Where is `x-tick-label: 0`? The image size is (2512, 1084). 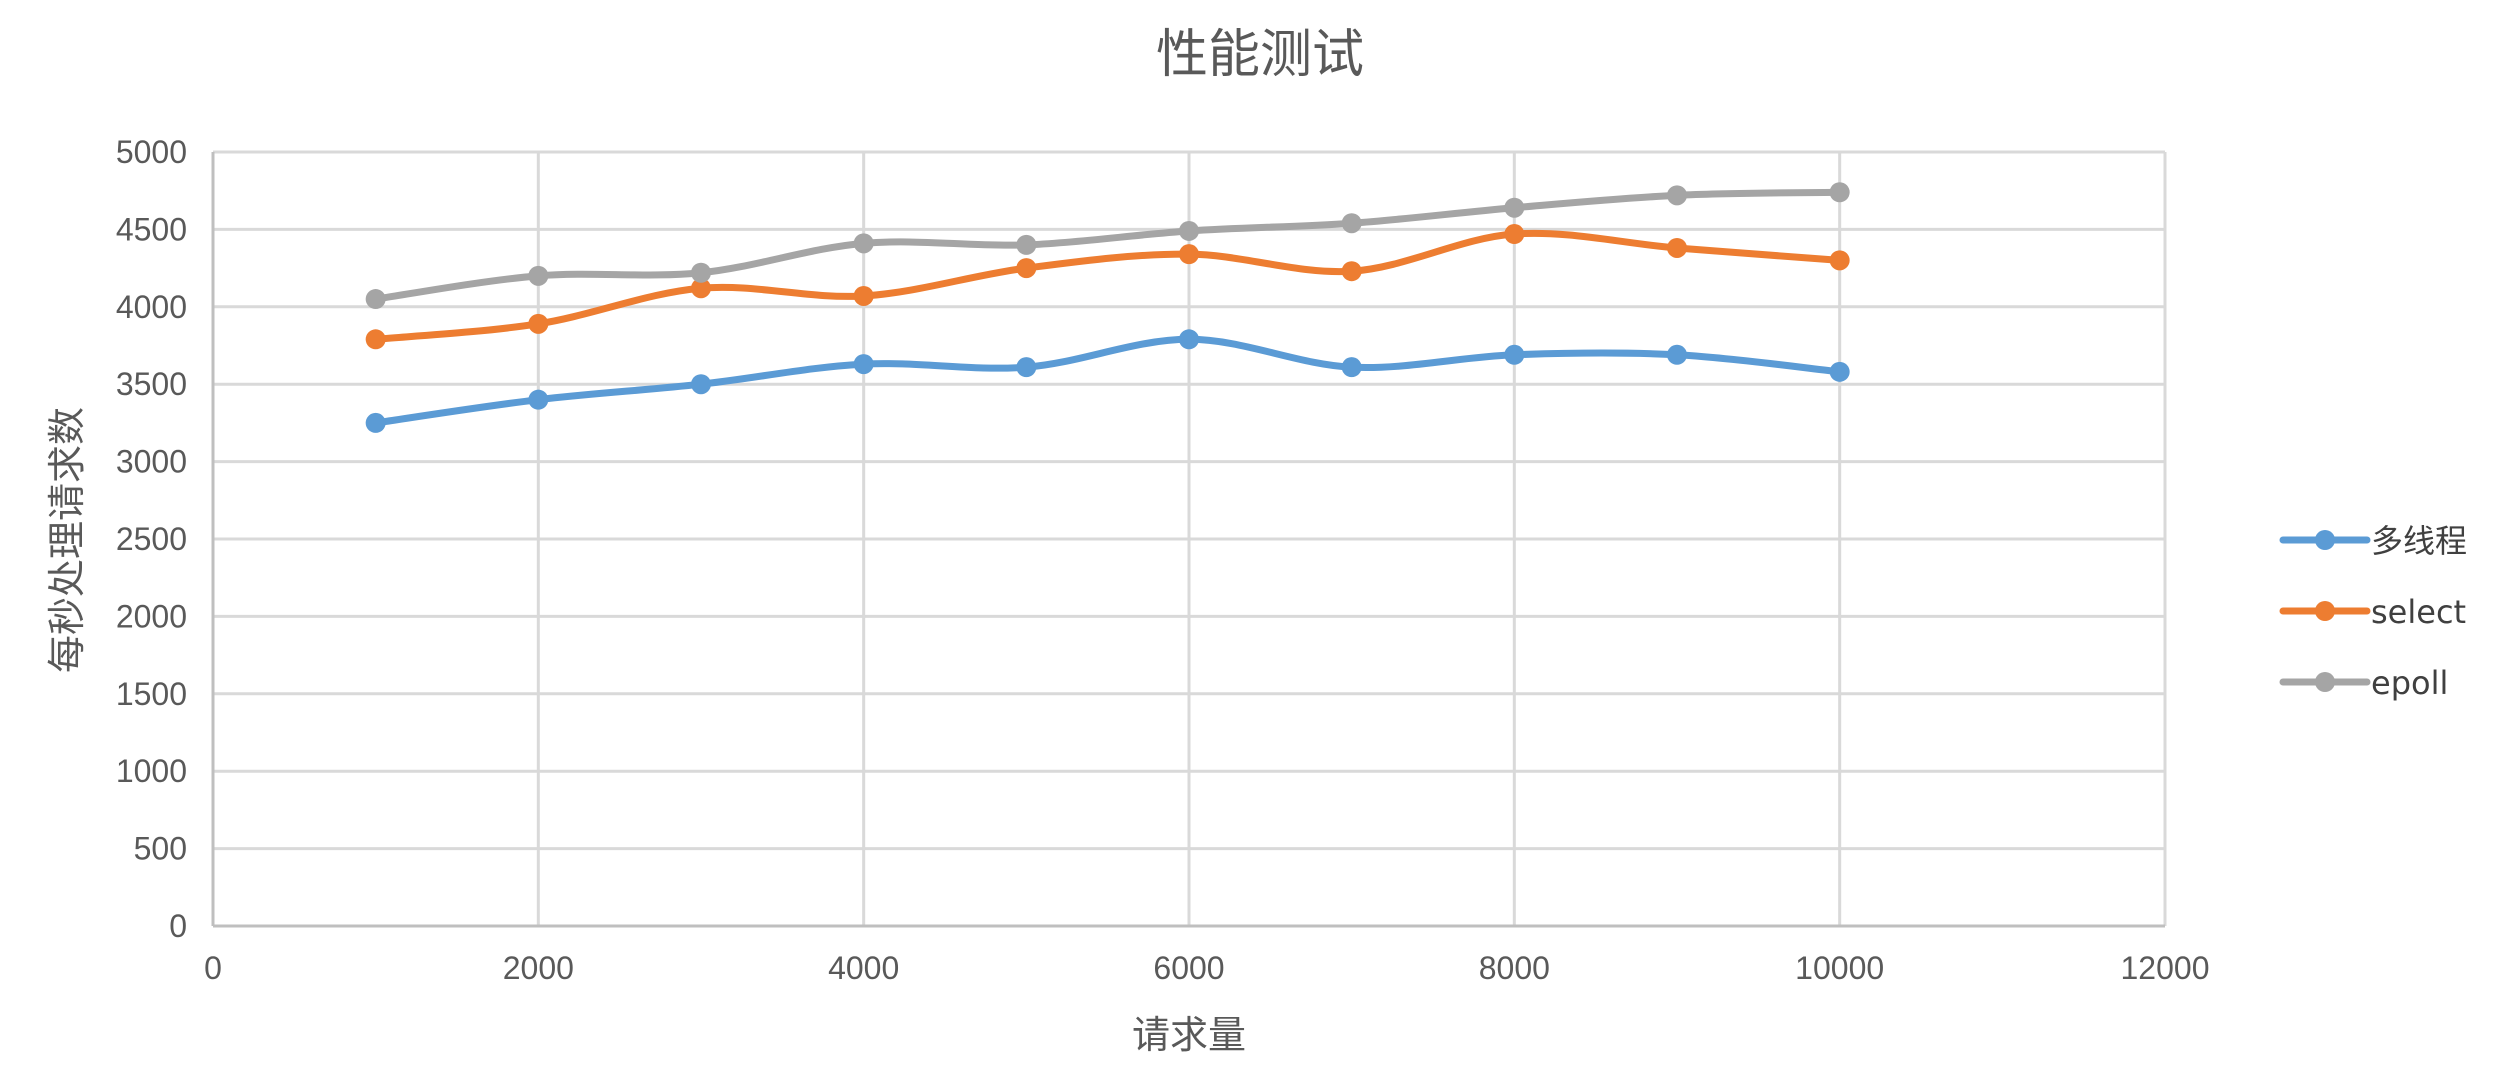 x-tick-label: 0 is located at coordinates (213, 968).